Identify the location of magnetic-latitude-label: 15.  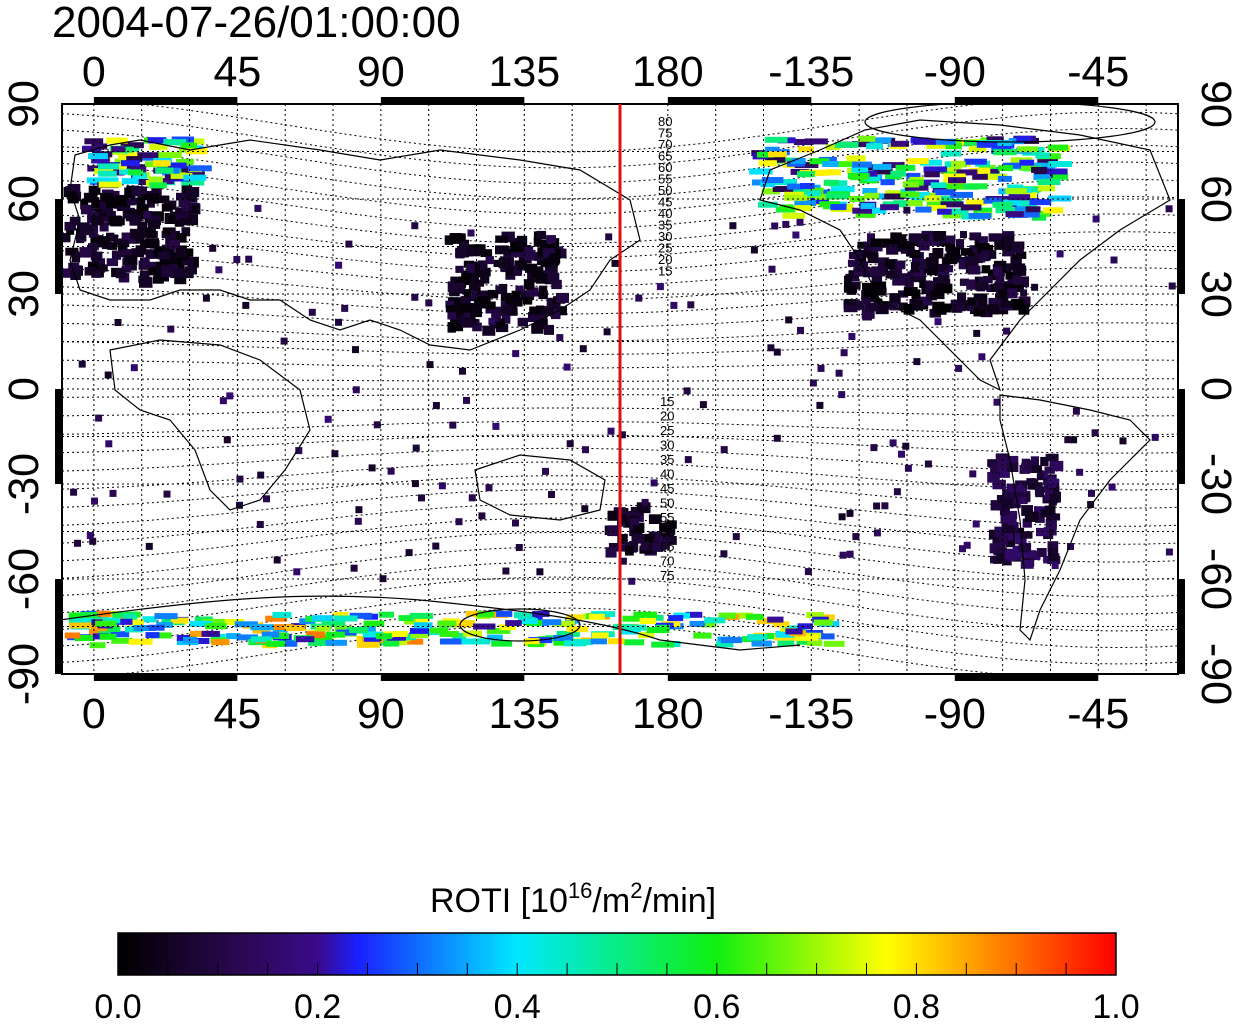
(665, 271).